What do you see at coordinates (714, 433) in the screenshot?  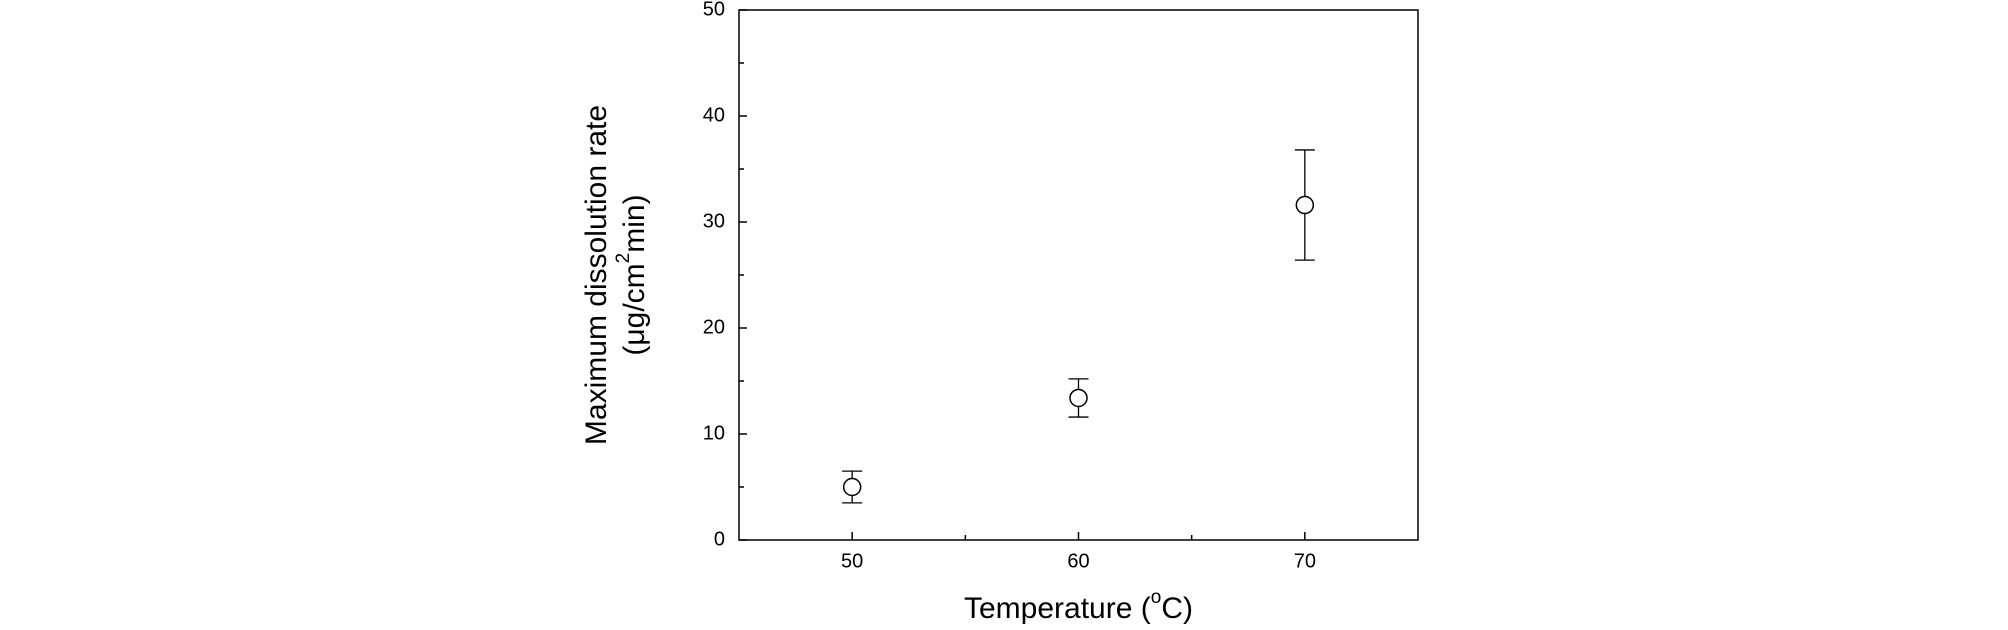 I see `y-tick-label: 10` at bounding box center [714, 433].